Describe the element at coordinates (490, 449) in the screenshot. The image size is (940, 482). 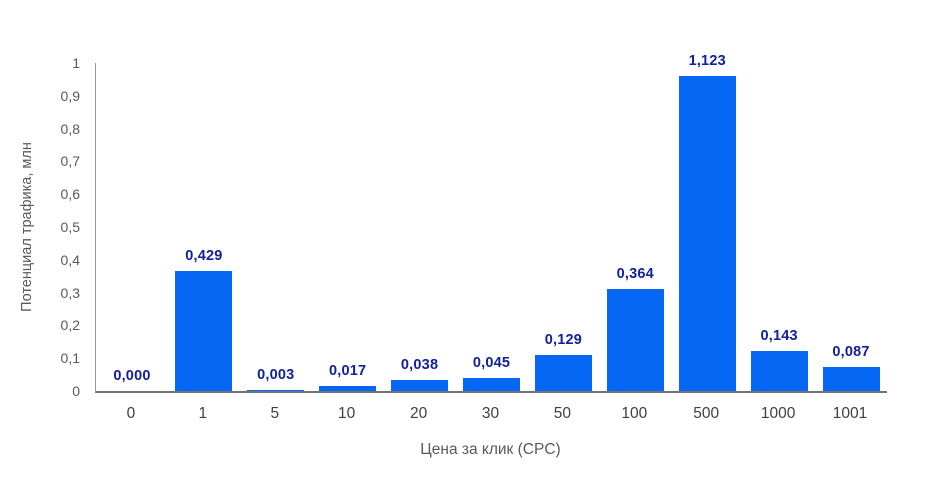
I see `x-axis-title: Цена за клик (CPC)` at that location.